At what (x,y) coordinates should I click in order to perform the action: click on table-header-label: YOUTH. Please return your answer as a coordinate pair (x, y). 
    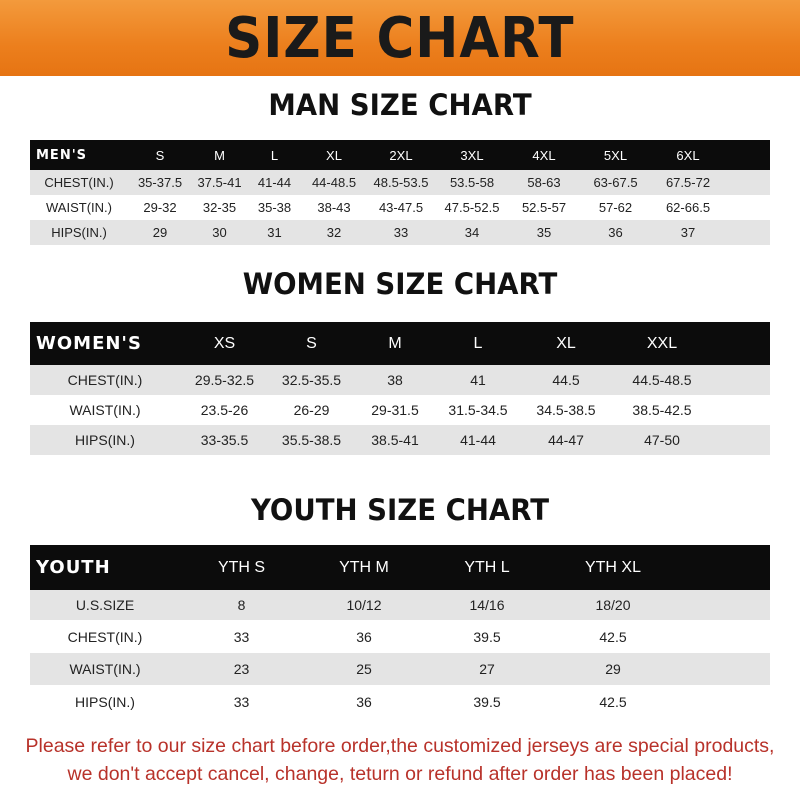
    Looking at the image, I should click on (105, 567).